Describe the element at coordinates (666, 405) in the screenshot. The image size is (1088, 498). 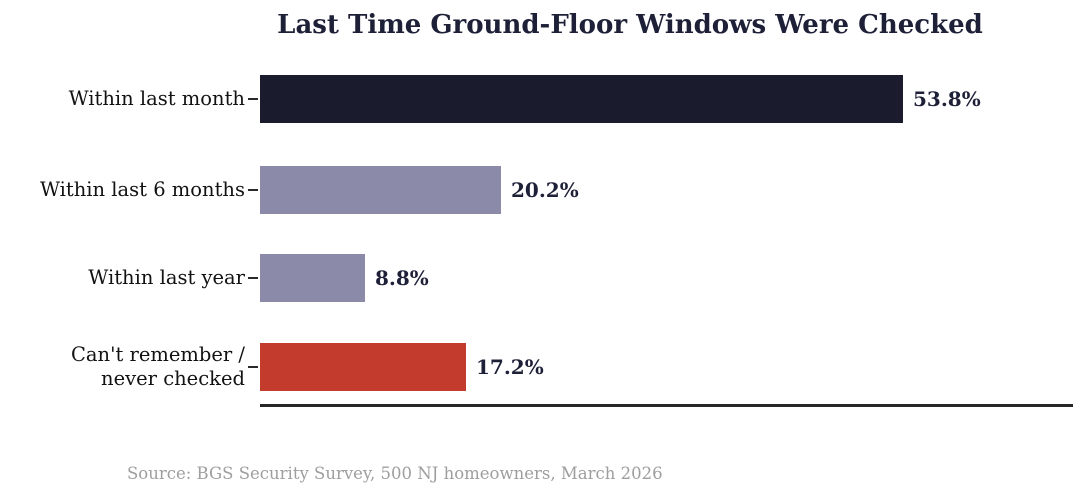
I see `x-axis-spine` at that location.